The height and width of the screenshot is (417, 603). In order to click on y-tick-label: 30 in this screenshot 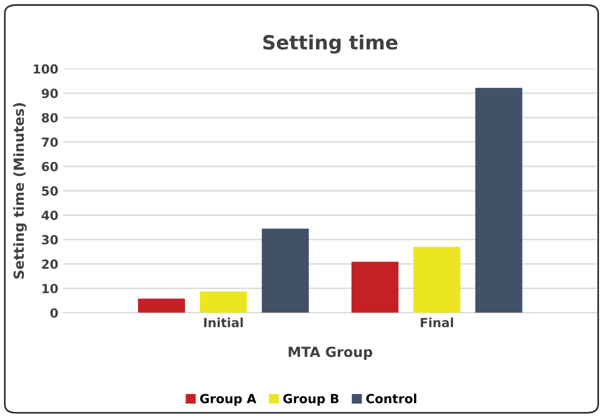, I will do `click(50, 239)`.